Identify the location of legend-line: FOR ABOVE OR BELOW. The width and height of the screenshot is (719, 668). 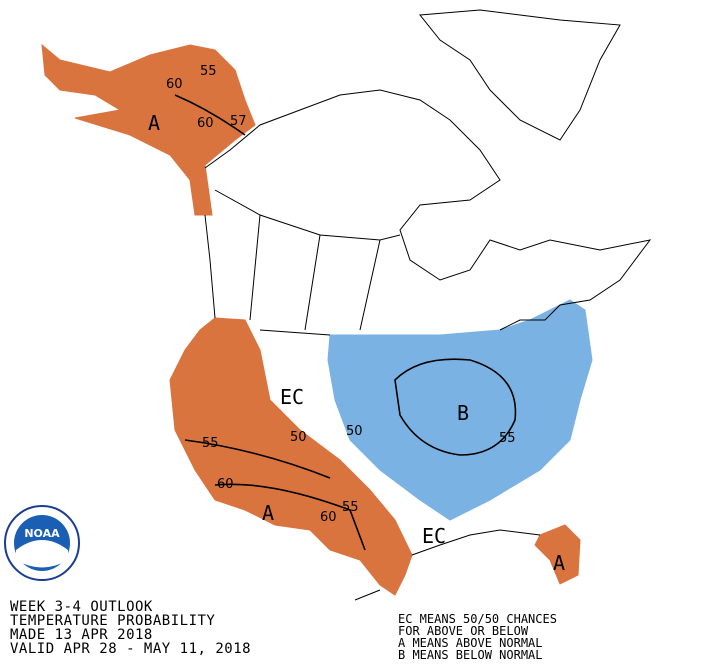
(463, 631).